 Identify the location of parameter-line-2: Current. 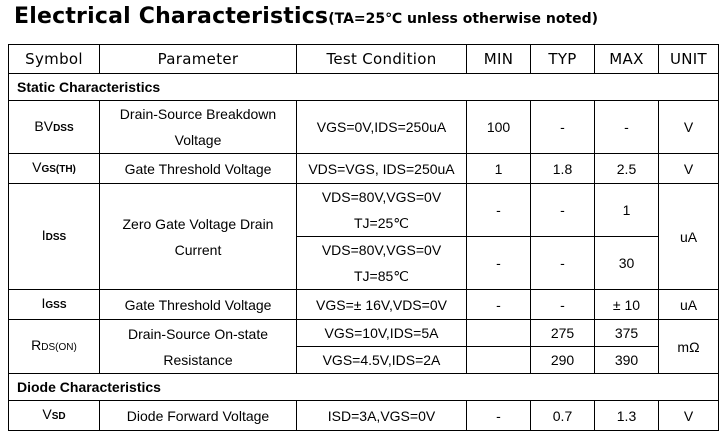
(198, 249).